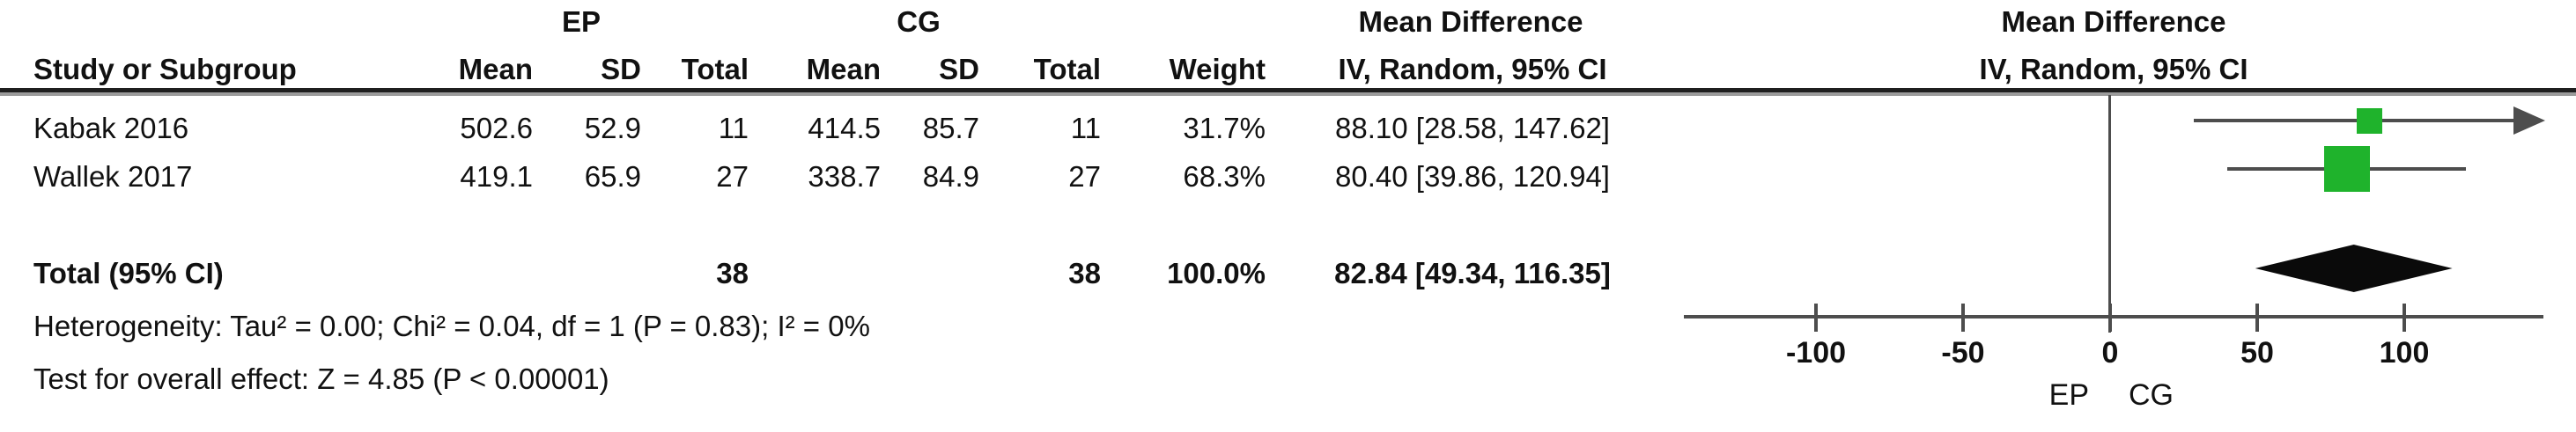  What do you see at coordinates (2113, 317) in the screenshot?
I see `axis-line` at bounding box center [2113, 317].